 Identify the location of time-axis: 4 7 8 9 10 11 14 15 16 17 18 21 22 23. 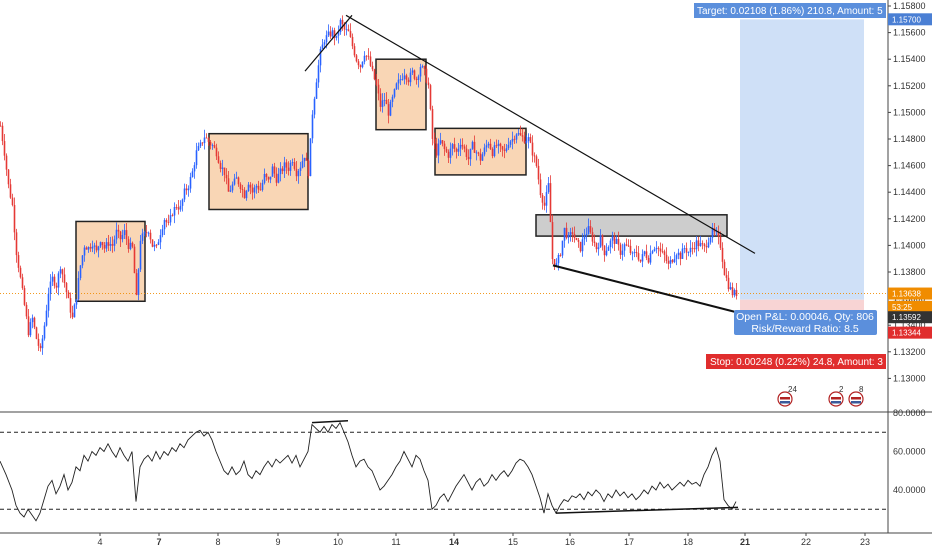
(466, 539).